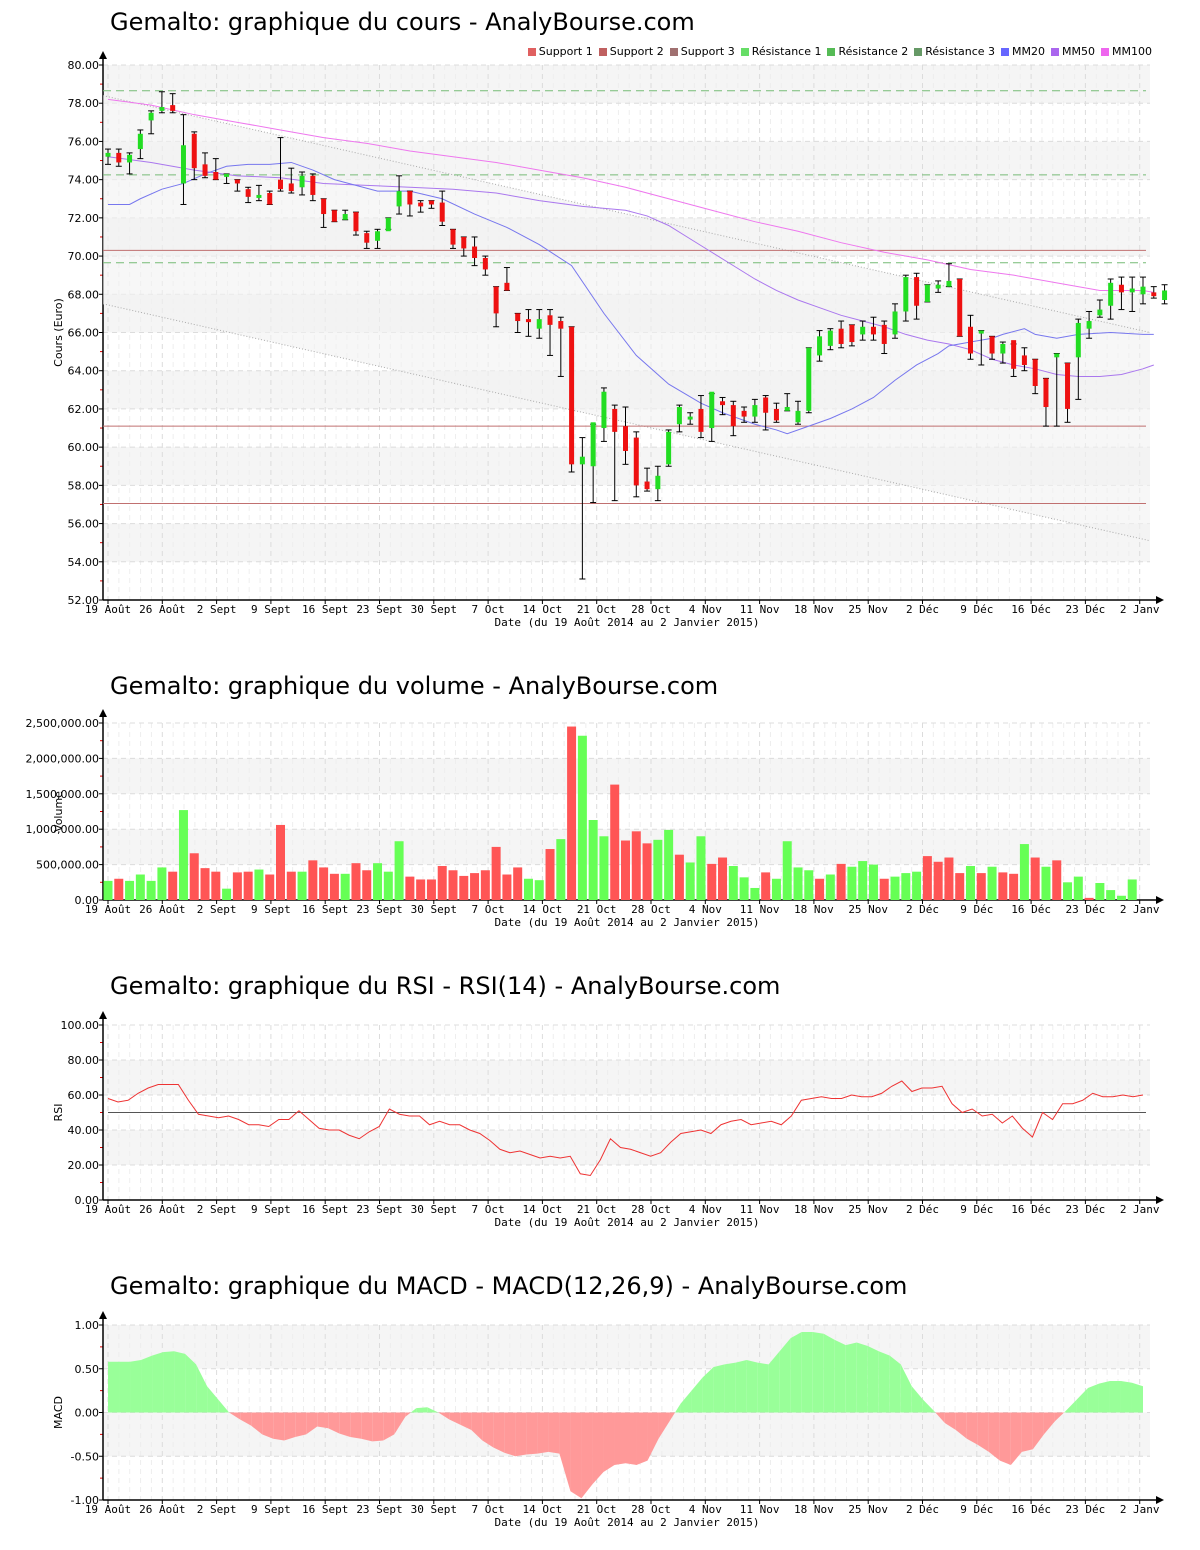 The height and width of the screenshot is (1550, 1200). I want to click on legend-item: Support 1, so click(560, 51).